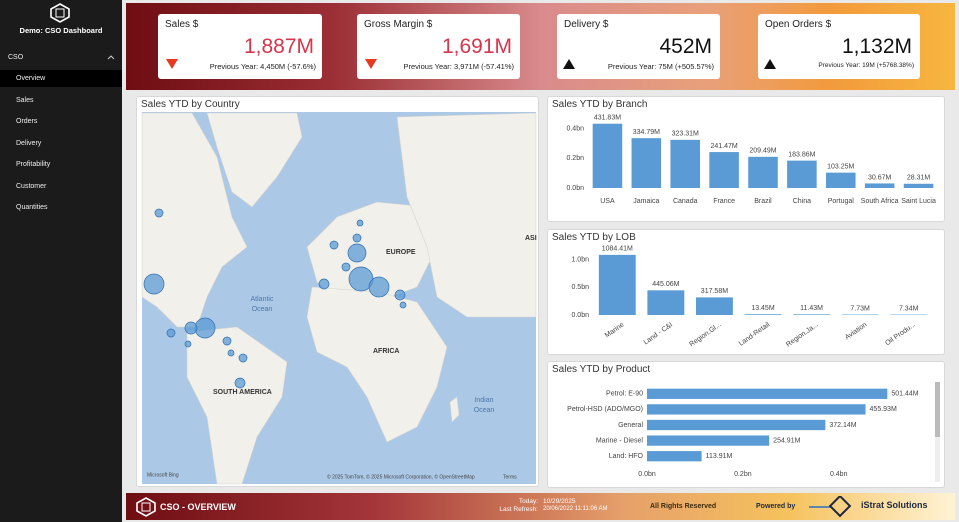 The height and width of the screenshot is (522, 959). Describe the element at coordinates (723, 146) in the screenshot. I see `data-label: 241.47M` at that location.